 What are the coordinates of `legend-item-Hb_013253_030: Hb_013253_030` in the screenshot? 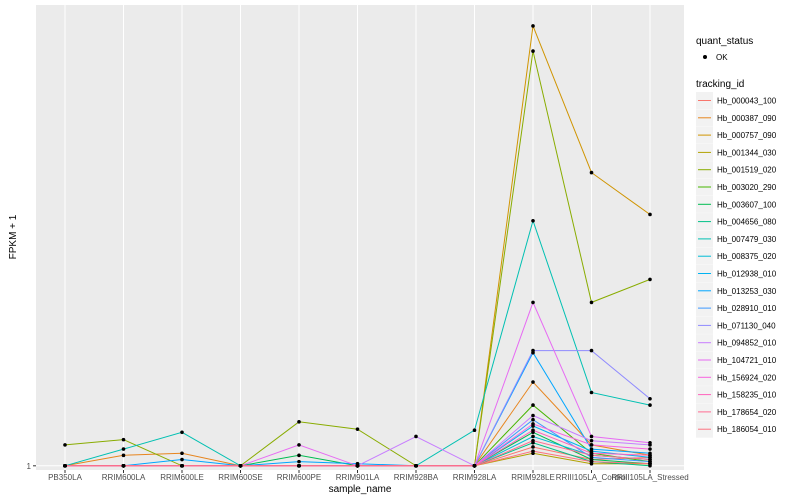 It's located at (736, 291).